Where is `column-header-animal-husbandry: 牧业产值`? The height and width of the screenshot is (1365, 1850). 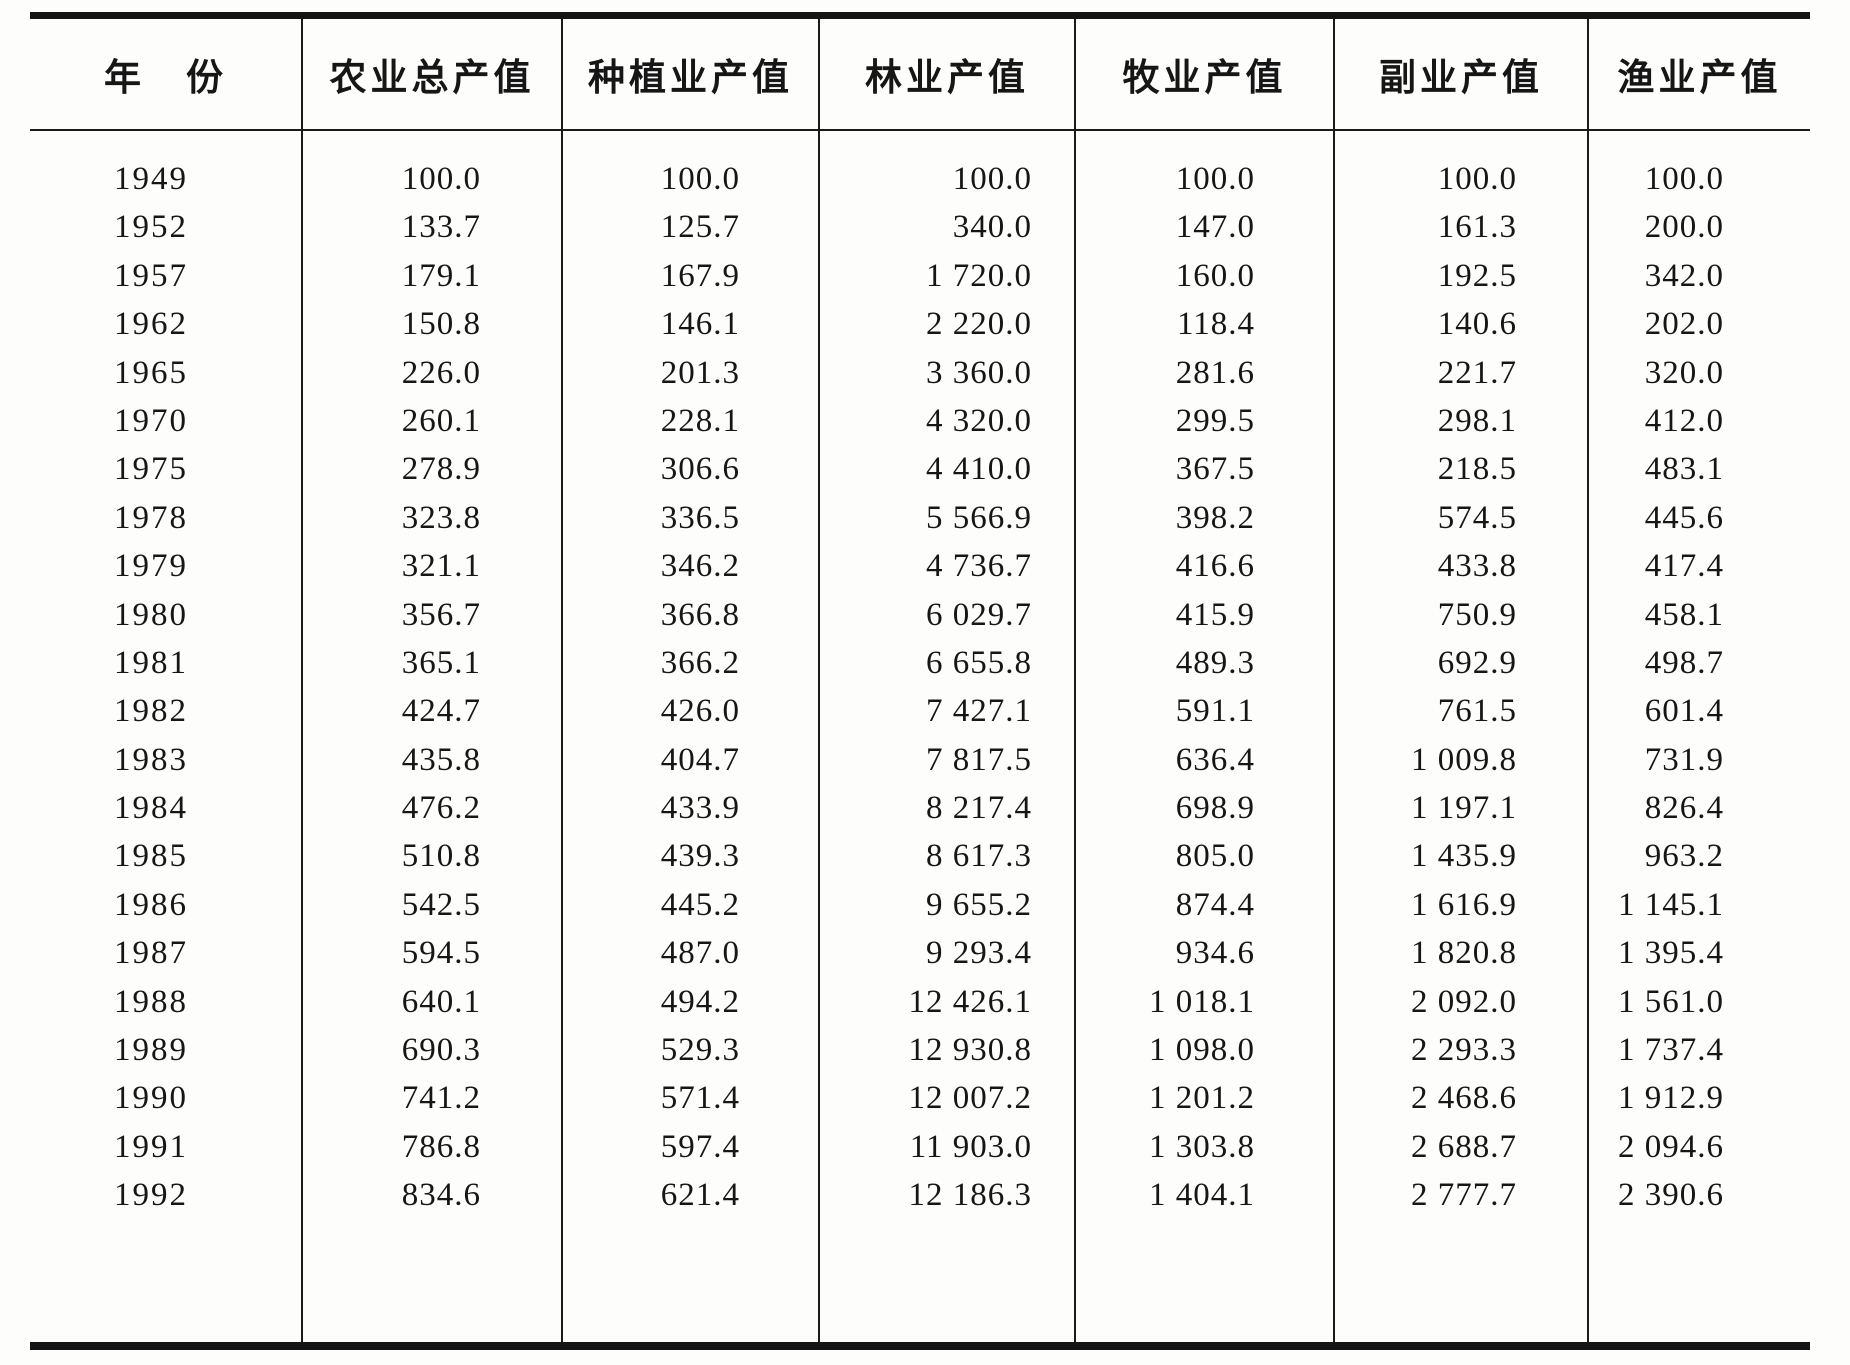
column-header-animal-husbandry: 牧业产值 is located at coordinates (1205, 75).